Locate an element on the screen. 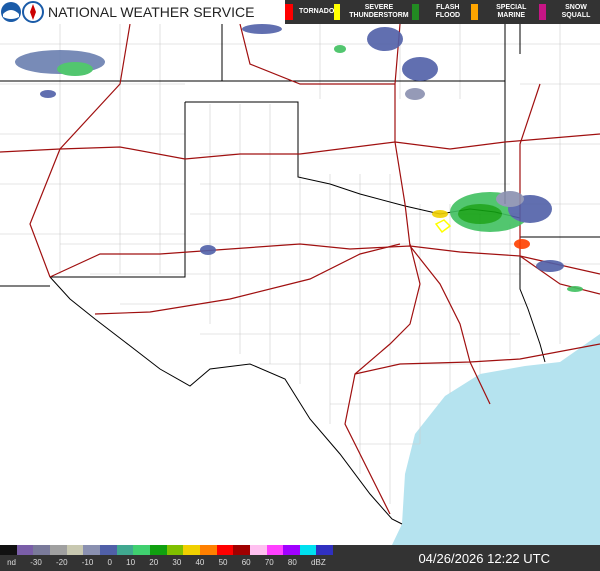 The image size is (600, 571). scale-label: -20 is located at coordinates (61, 562).